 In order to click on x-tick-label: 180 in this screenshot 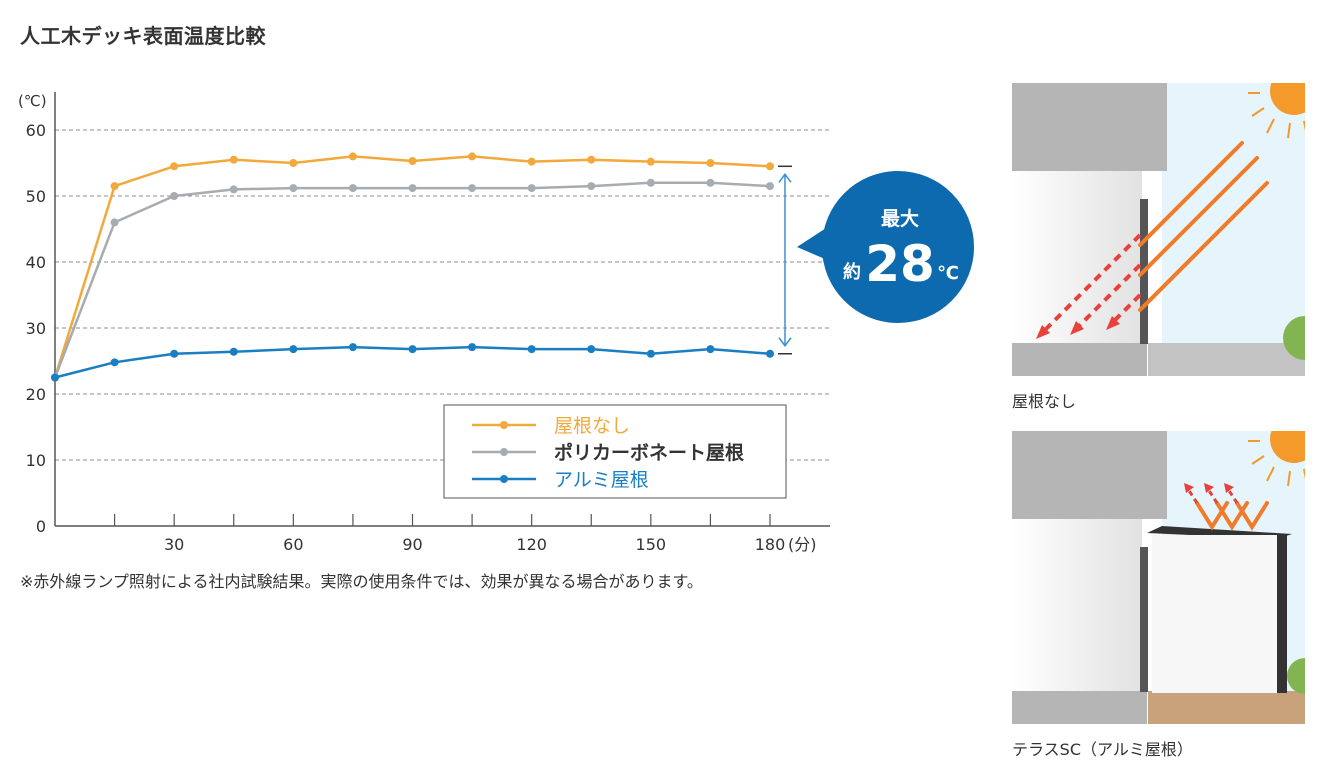, I will do `click(770, 544)`.